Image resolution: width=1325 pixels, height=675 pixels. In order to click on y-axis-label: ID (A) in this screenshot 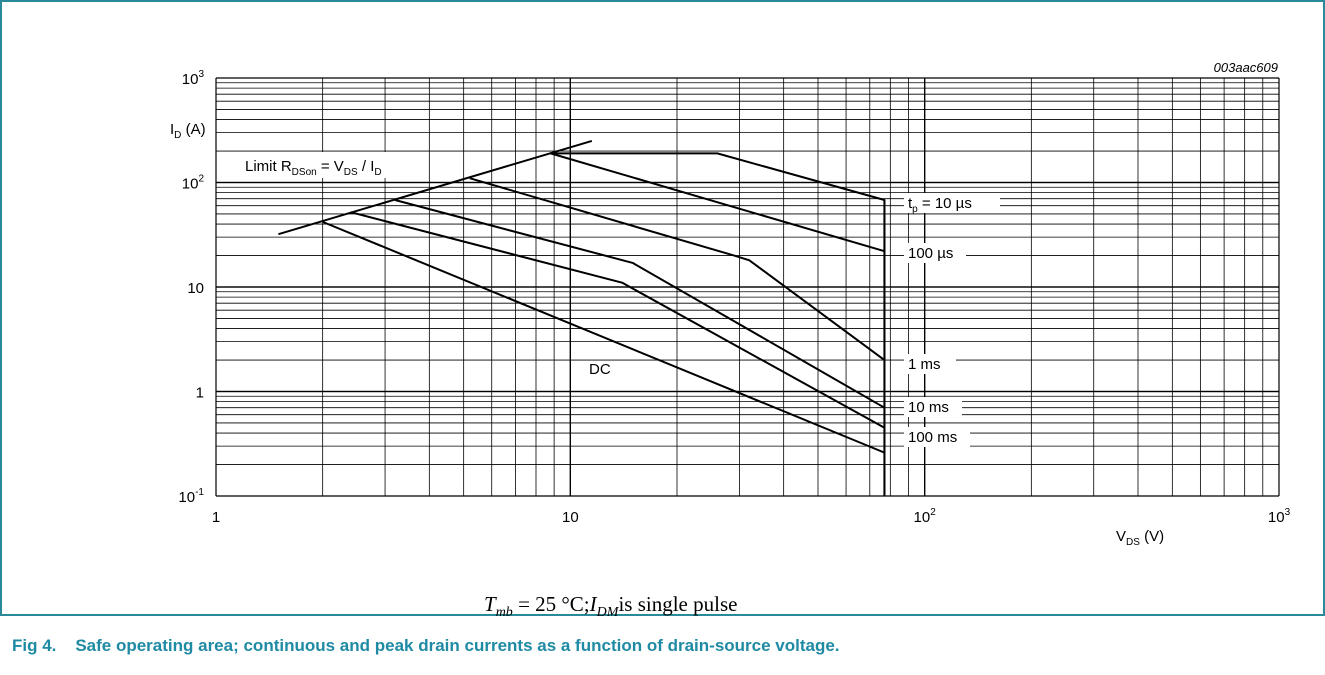, I will do `click(188, 131)`.